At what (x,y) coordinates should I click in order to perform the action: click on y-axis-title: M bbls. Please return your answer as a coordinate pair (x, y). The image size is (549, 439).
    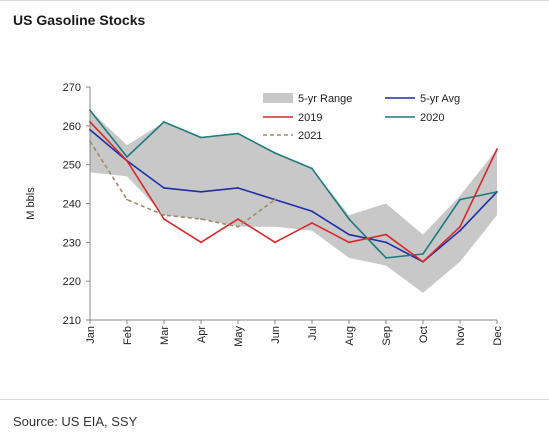
    Looking at the image, I should click on (31, 203).